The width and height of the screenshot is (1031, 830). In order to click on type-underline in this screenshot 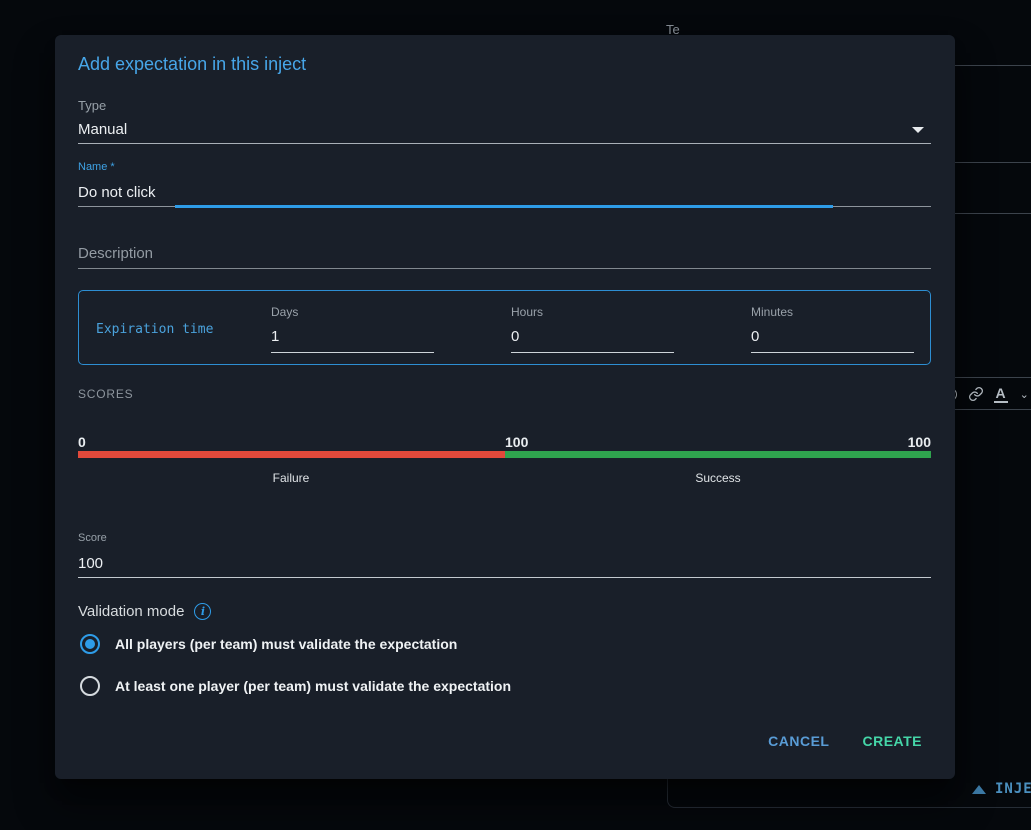, I will do `click(504, 143)`.